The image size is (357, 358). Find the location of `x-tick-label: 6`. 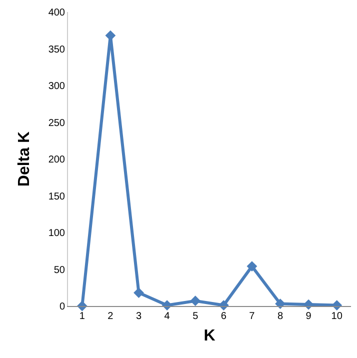

x-tick-label: 6 is located at coordinates (223, 316).